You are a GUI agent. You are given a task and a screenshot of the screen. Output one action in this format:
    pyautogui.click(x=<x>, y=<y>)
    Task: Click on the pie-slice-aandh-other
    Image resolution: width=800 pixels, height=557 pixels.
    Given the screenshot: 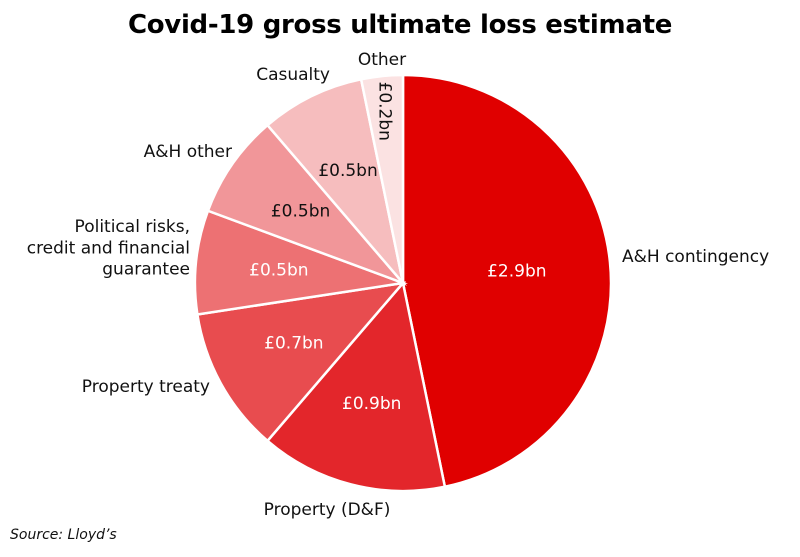 What is the action you would take?
    pyautogui.click(x=307, y=204)
    